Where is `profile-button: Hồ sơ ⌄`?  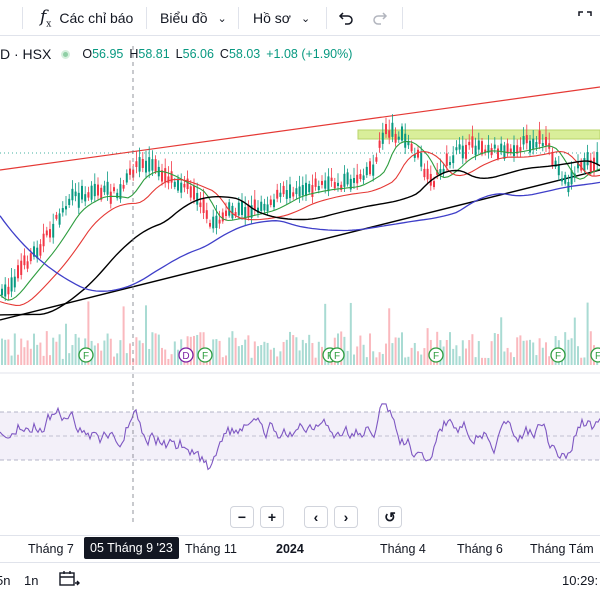
profile-button: Hồ sơ ⌄ is located at coordinates (281, 18).